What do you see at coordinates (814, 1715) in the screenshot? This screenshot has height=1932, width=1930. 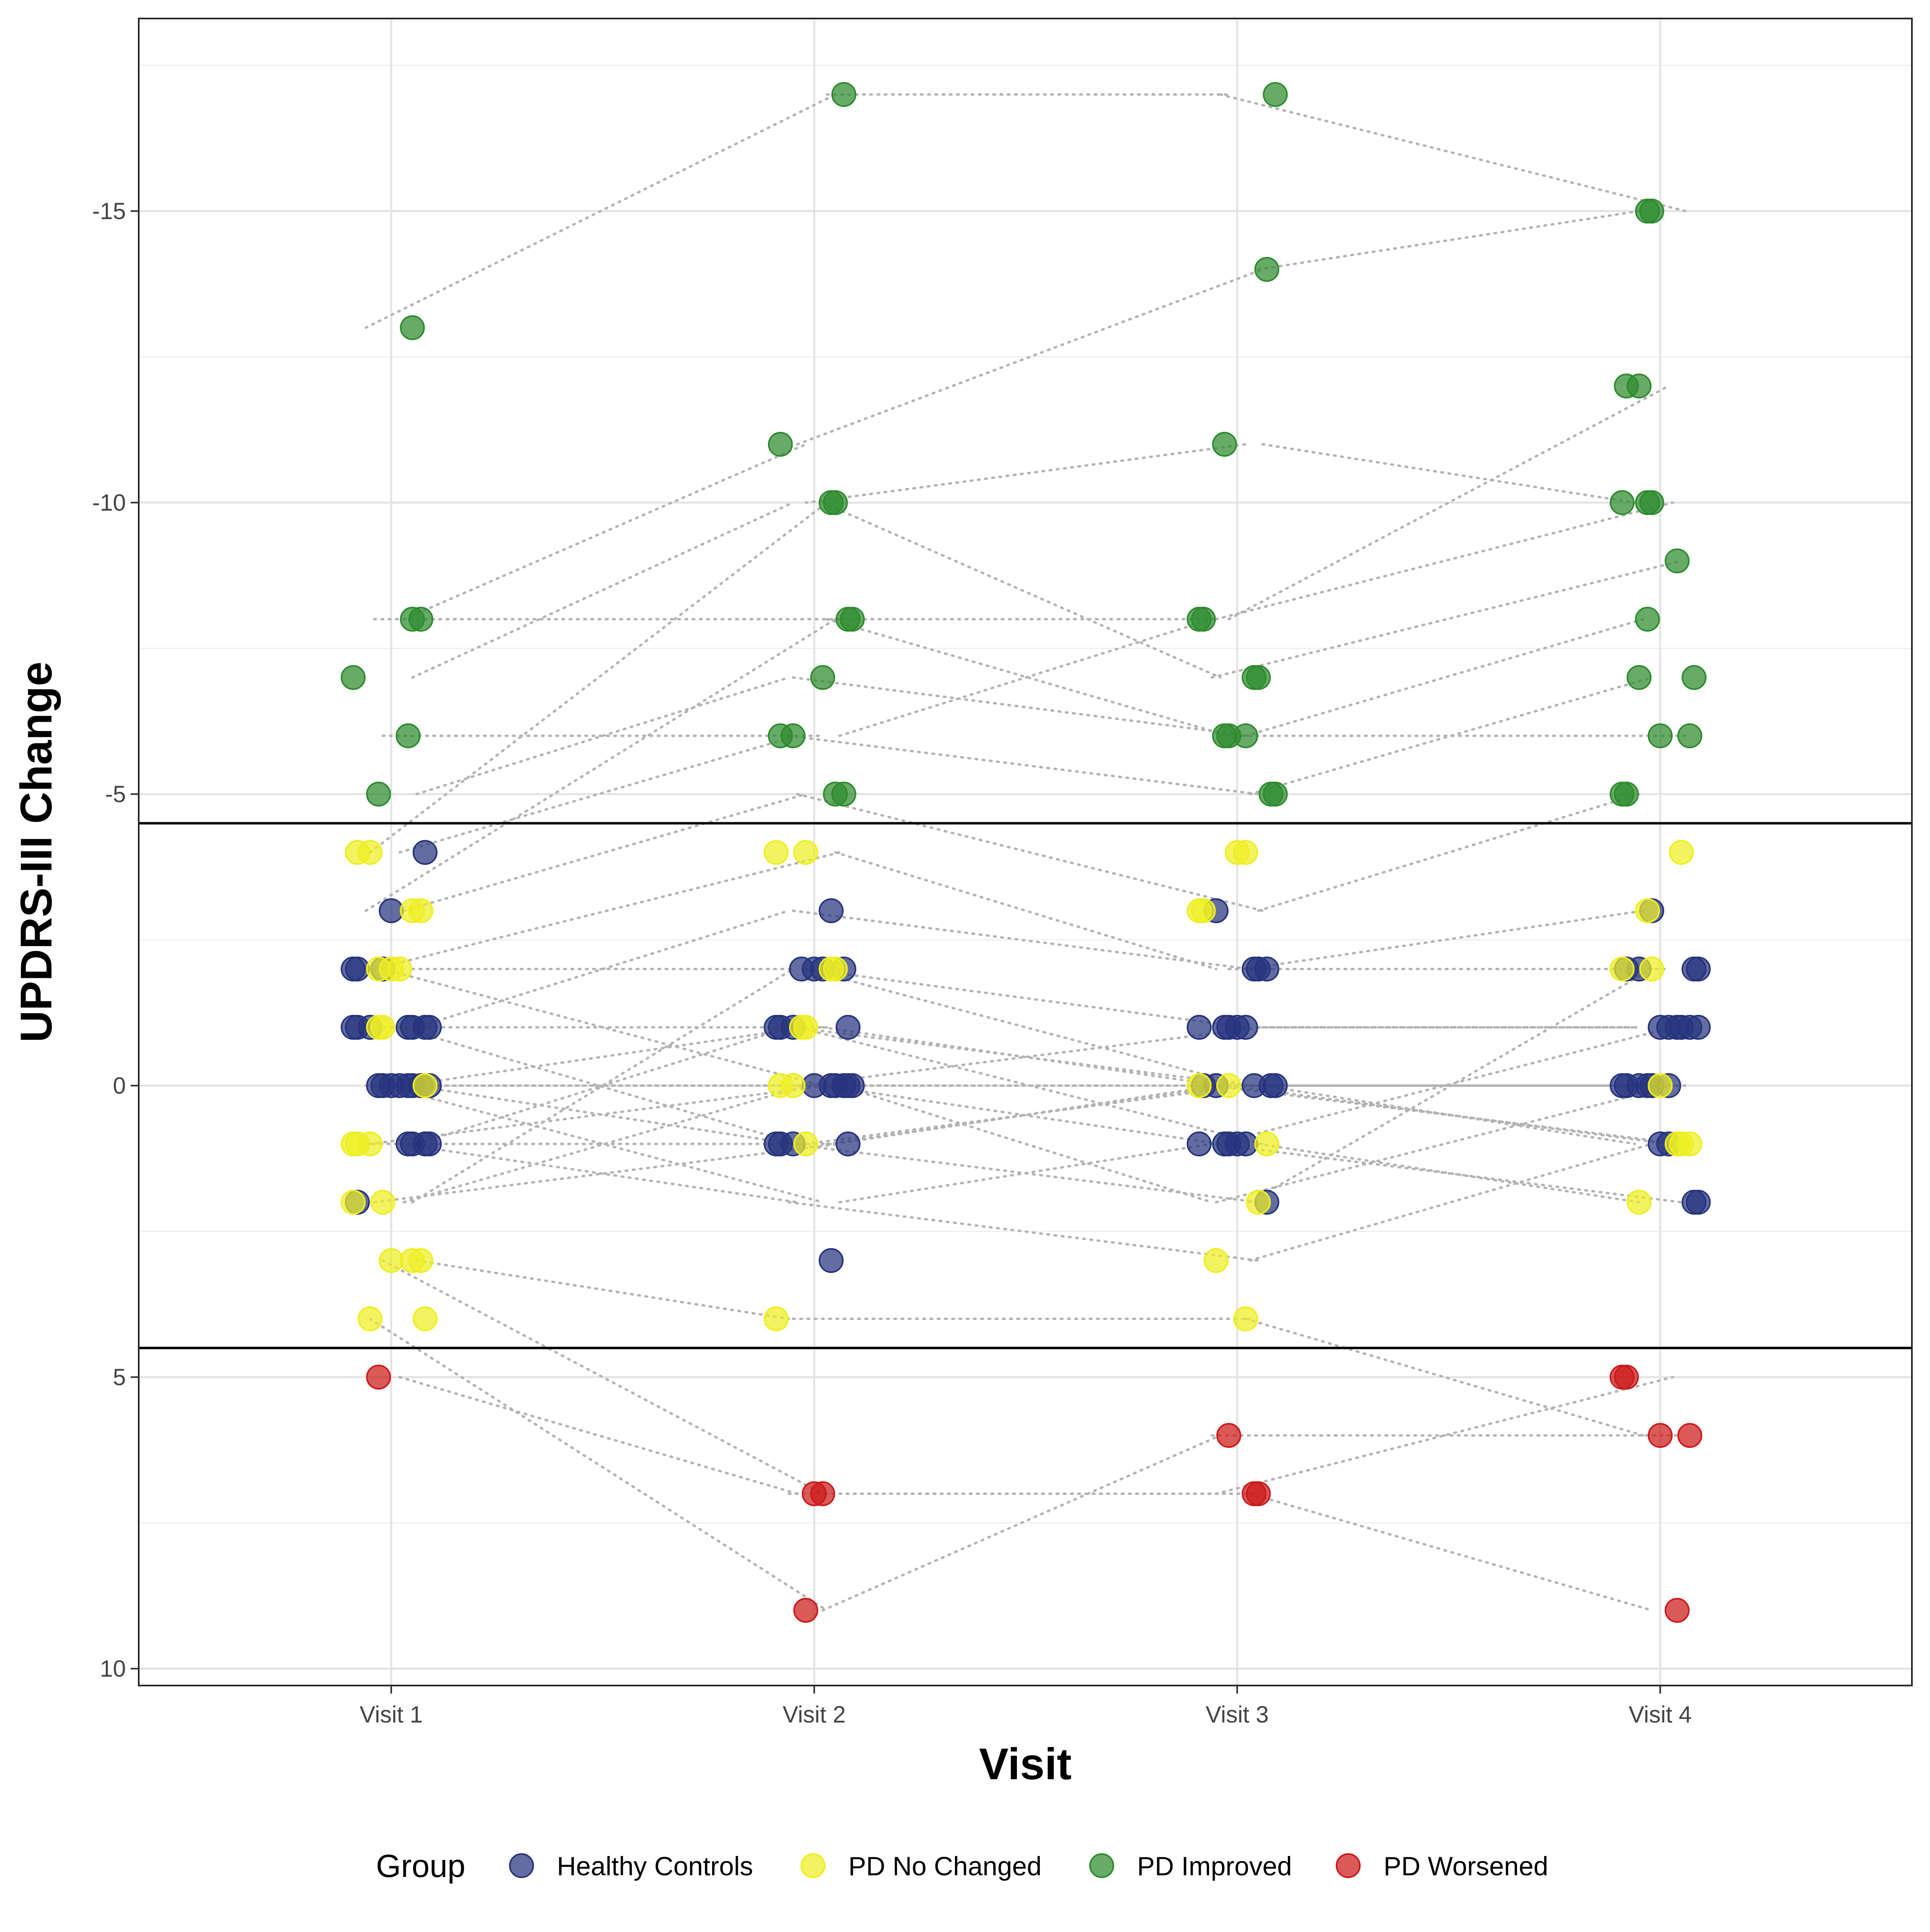 I see `x-tick-label: Visit 2` at bounding box center [814, 1715].